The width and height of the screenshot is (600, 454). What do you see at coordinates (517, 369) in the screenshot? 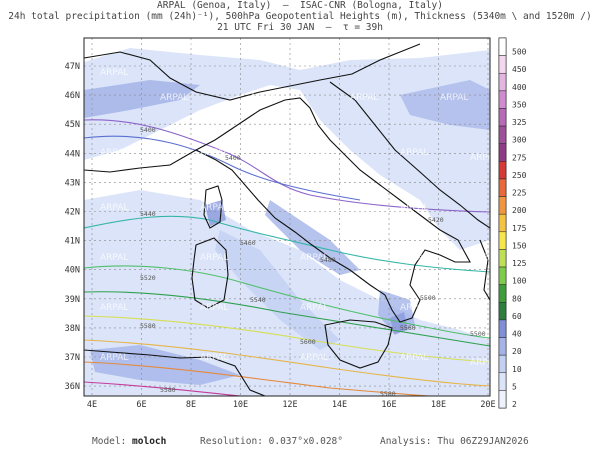
I see `colorbar-label: 10` at bounding box center [517, 369].